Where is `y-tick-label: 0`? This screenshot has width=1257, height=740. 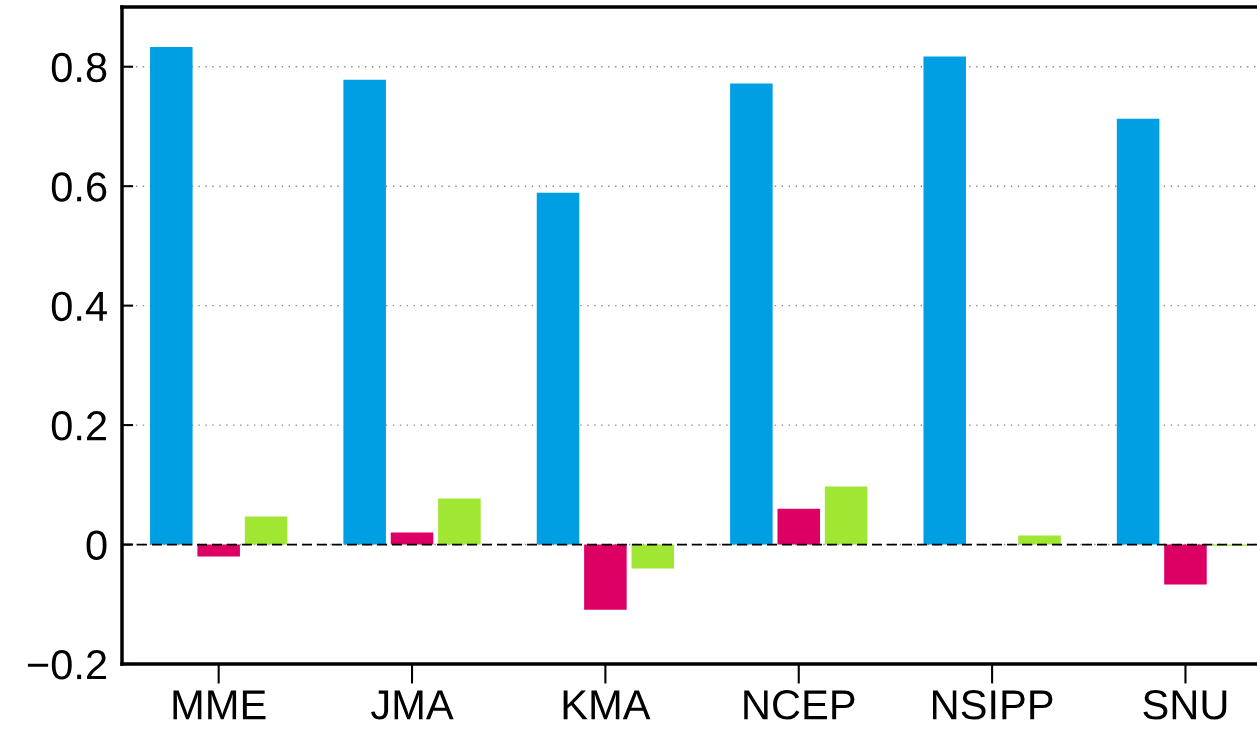
y-tick-label: 0 is located at coordinates (96, 545).